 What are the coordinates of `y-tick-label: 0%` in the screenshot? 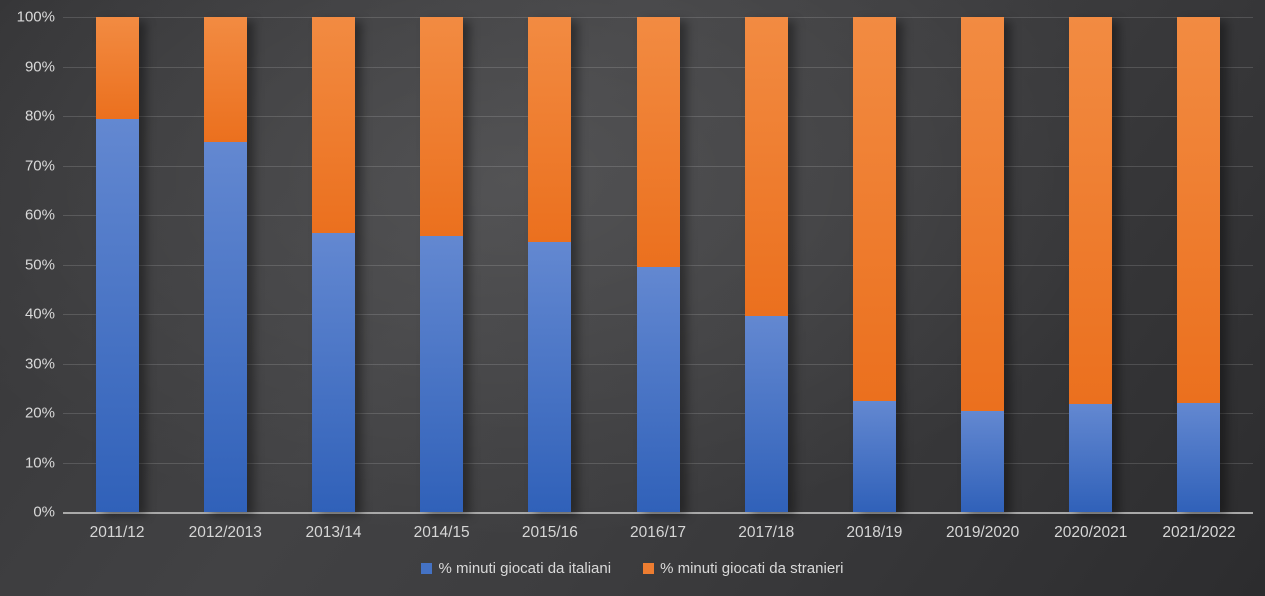 It's located at (44, 512).